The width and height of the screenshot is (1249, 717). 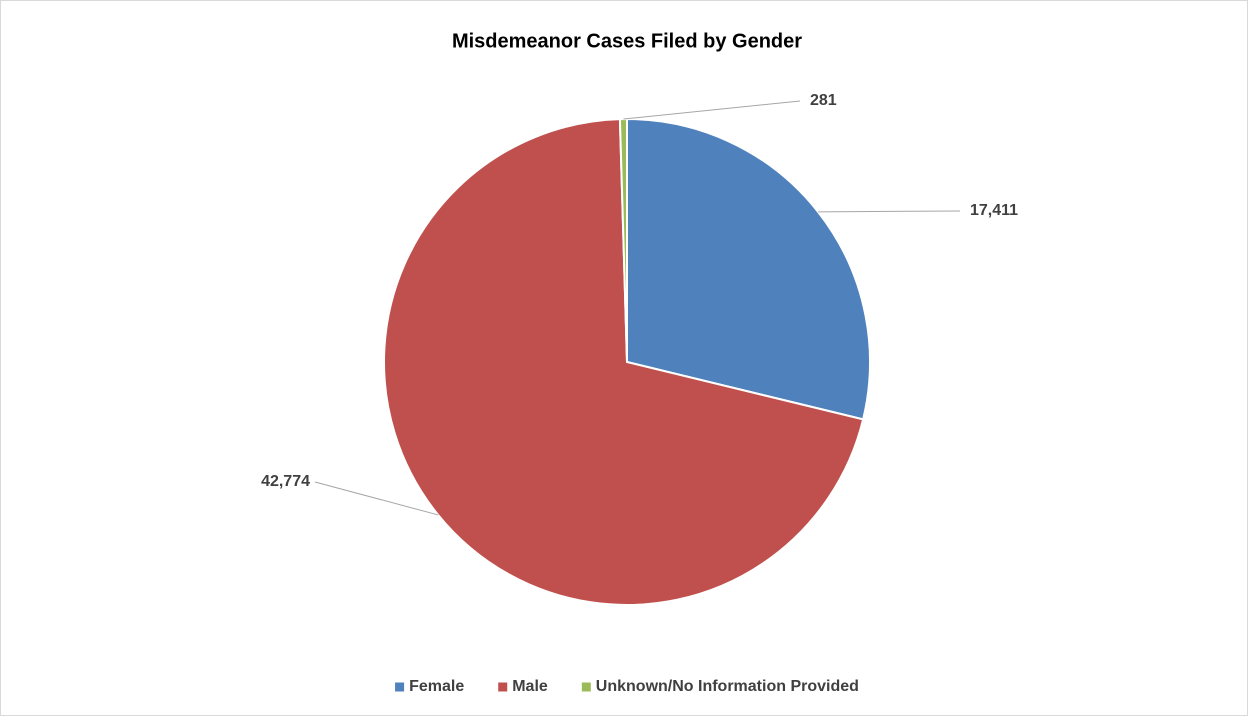 I want to click on legend-label: Male, so click(x=530, y=686).